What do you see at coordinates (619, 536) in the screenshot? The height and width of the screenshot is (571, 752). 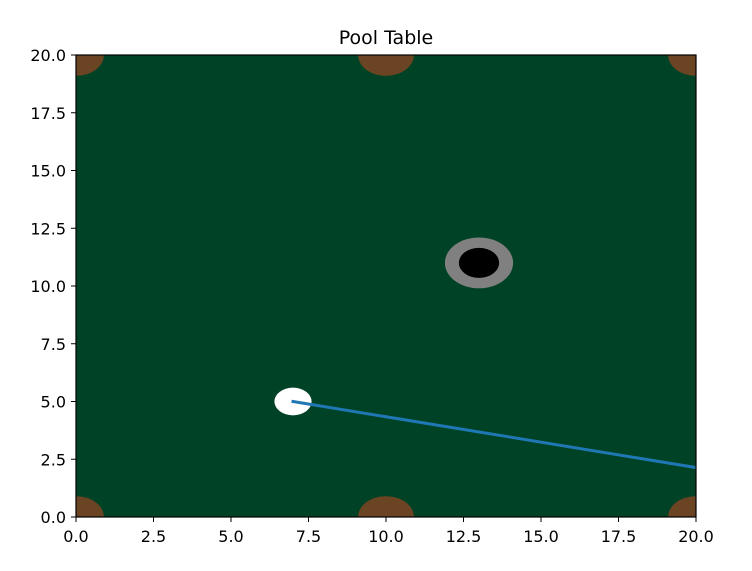 I see `x-tick-label: 17.5` at bounding box center [619, 536].